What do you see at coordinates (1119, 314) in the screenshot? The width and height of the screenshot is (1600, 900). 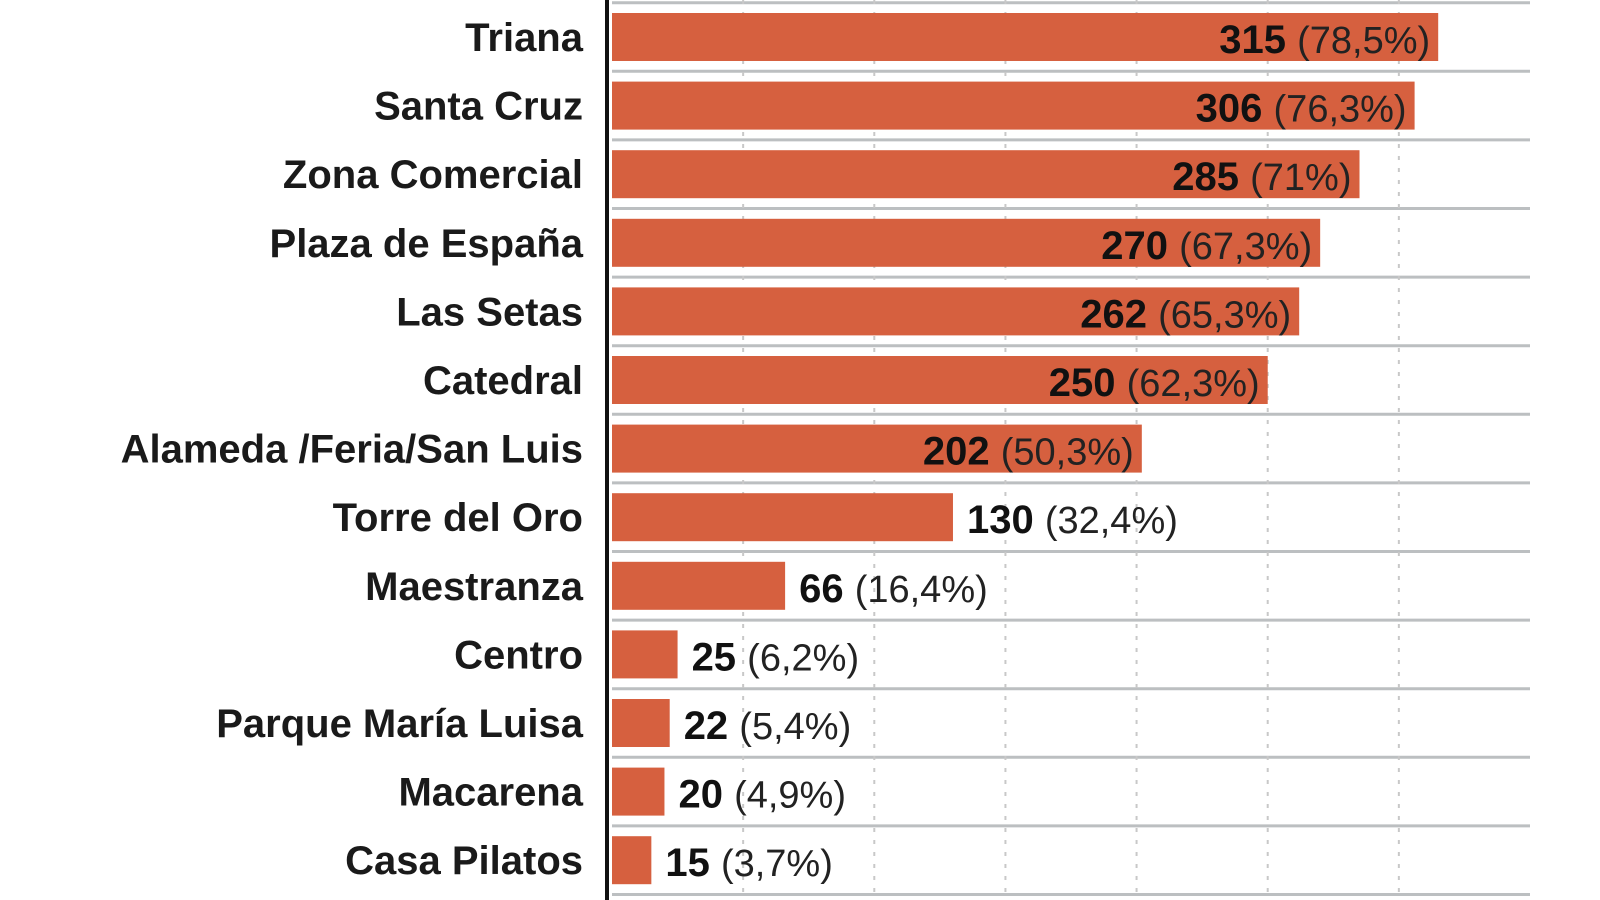 I see `value-label: 262` at bounding box center [1119, 314].